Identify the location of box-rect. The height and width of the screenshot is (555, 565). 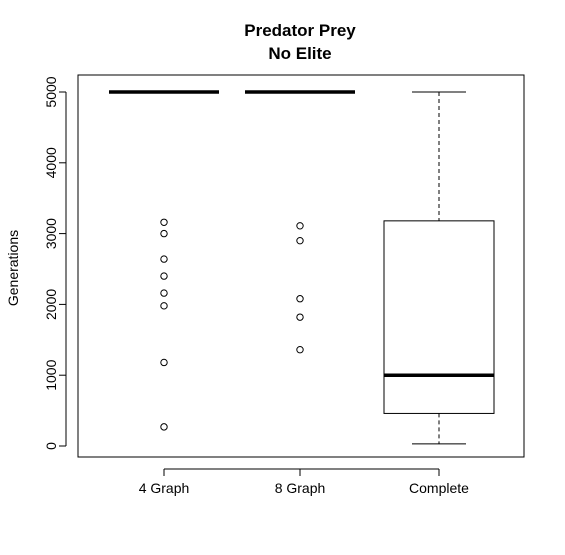
(439, 317).